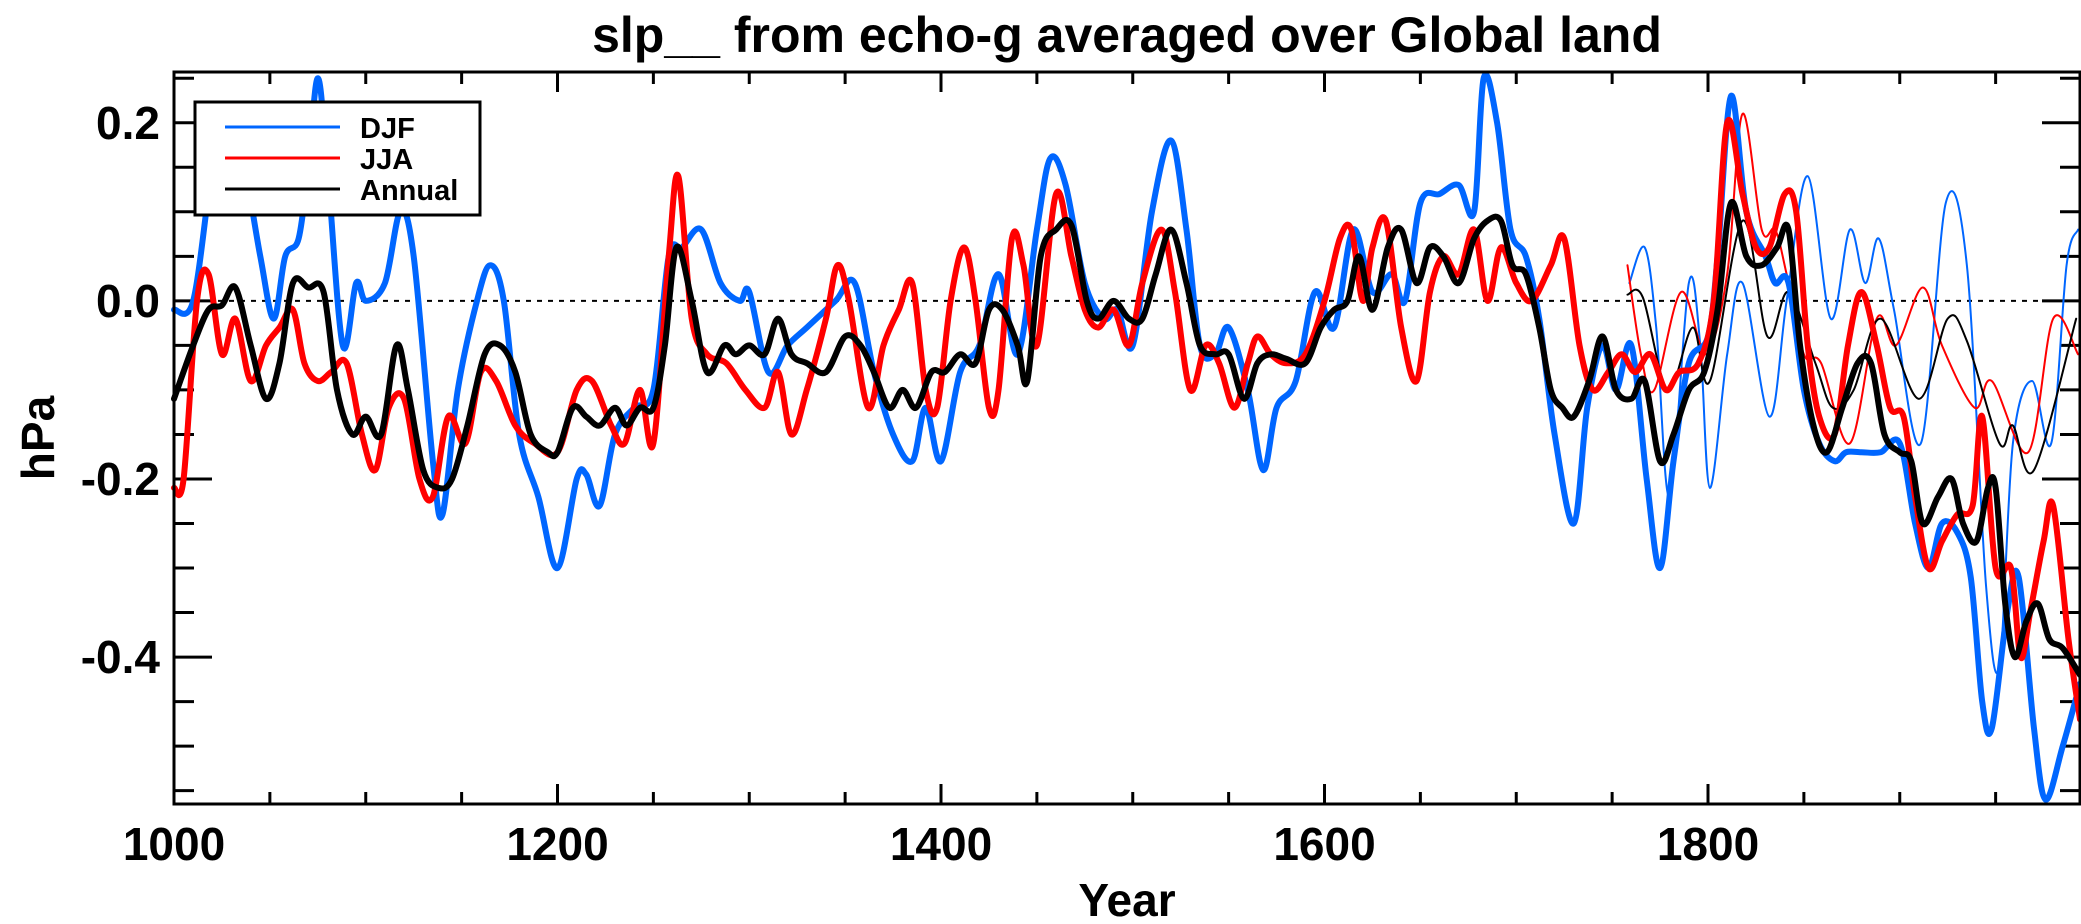 Image resolution: width=2081 pixels, height=924 pixels. I want to click on x-tick-label: 1000, so click(174, 844).